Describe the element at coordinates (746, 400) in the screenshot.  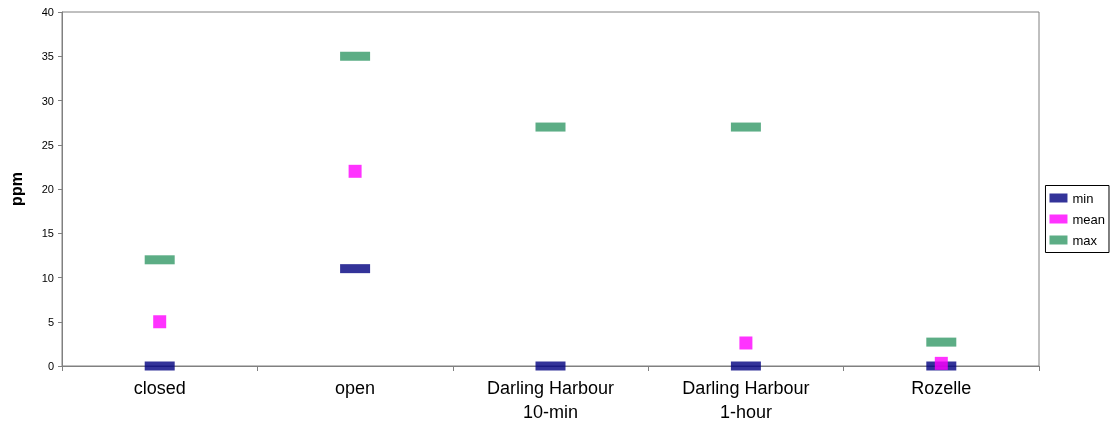
I see `x-tick-label: Darling Harbour 1-hour` at that location.